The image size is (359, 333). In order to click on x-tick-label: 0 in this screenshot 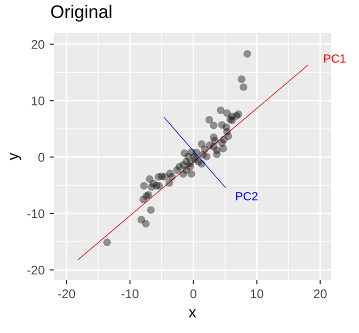, I will do `click(193, 293)`.